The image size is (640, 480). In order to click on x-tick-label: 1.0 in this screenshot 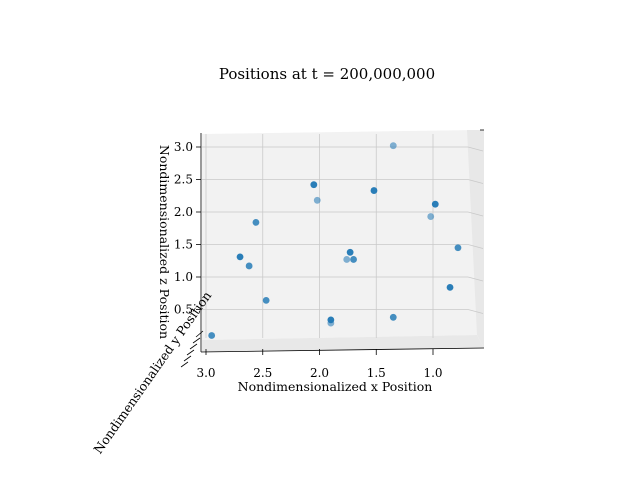, I will do `click(432, 373)`.